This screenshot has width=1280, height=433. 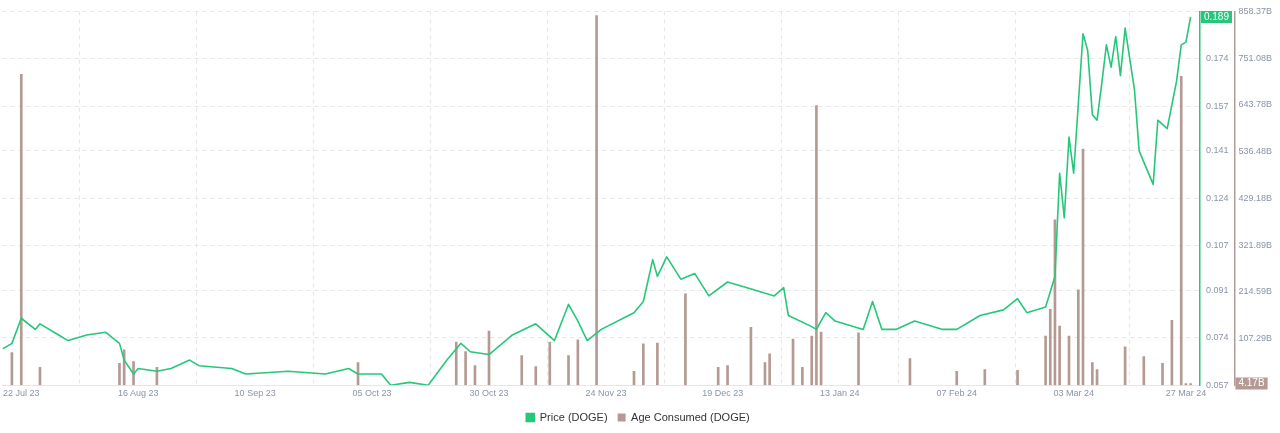 What do you see at coordinates (21, 393) in the screenshot?
I see `x-tick-label: 22 Jul 23` at bounding box center [21, 393].